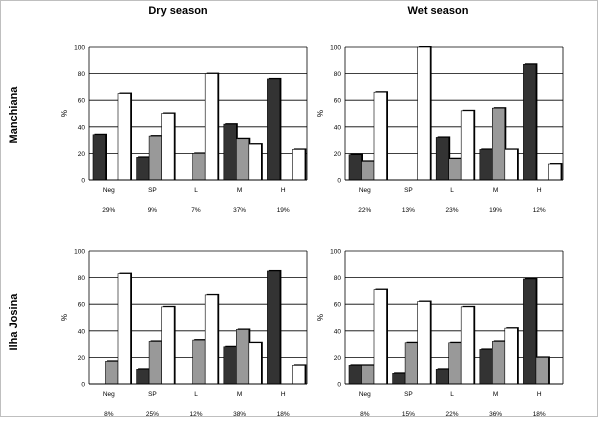 Image resolution: width=598 pixels, height=426 pixels. Describe the element at coordinates (283, 210) in the screenshot. I see `sample-percent-label: 19%` at that location.